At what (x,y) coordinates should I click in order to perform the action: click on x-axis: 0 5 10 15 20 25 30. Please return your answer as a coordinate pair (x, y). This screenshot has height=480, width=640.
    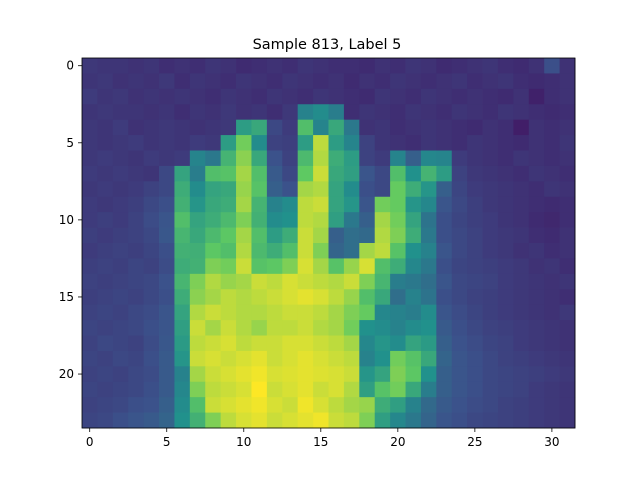
    Looking at the image, I should click on (323, 438).